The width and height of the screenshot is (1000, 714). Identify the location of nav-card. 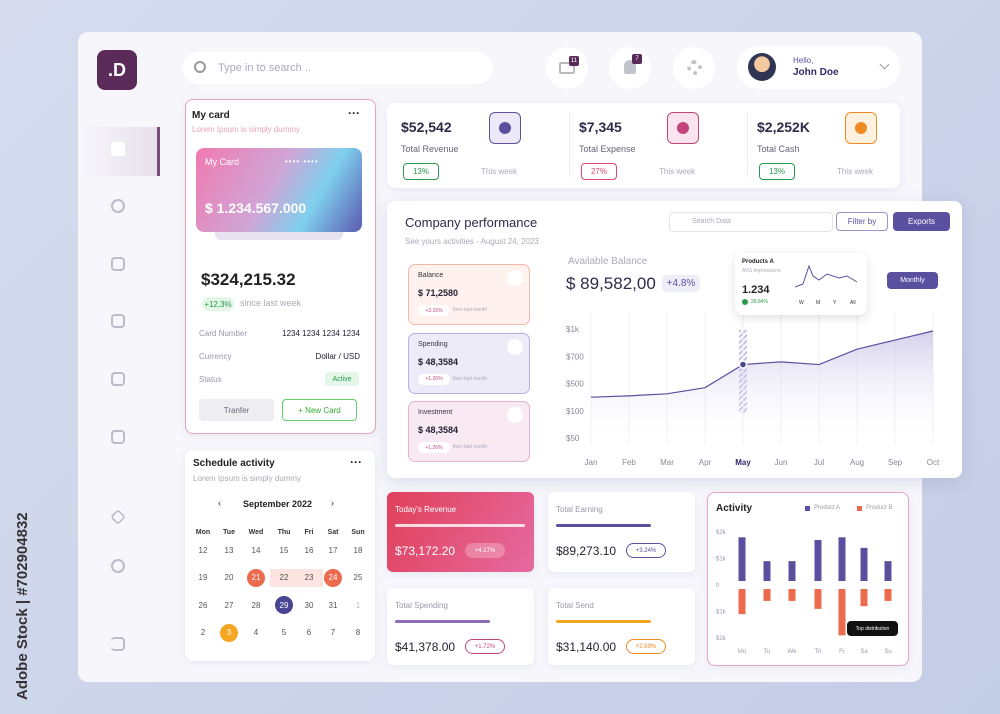
(118, 264).